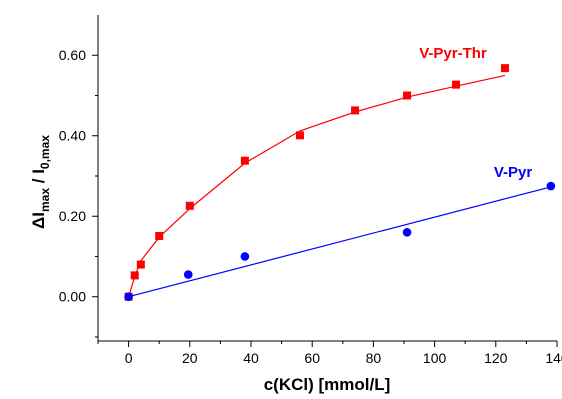 This screenshot has height=399, width=562. I want to click on x-tick-label: 20, so click(190, 358).